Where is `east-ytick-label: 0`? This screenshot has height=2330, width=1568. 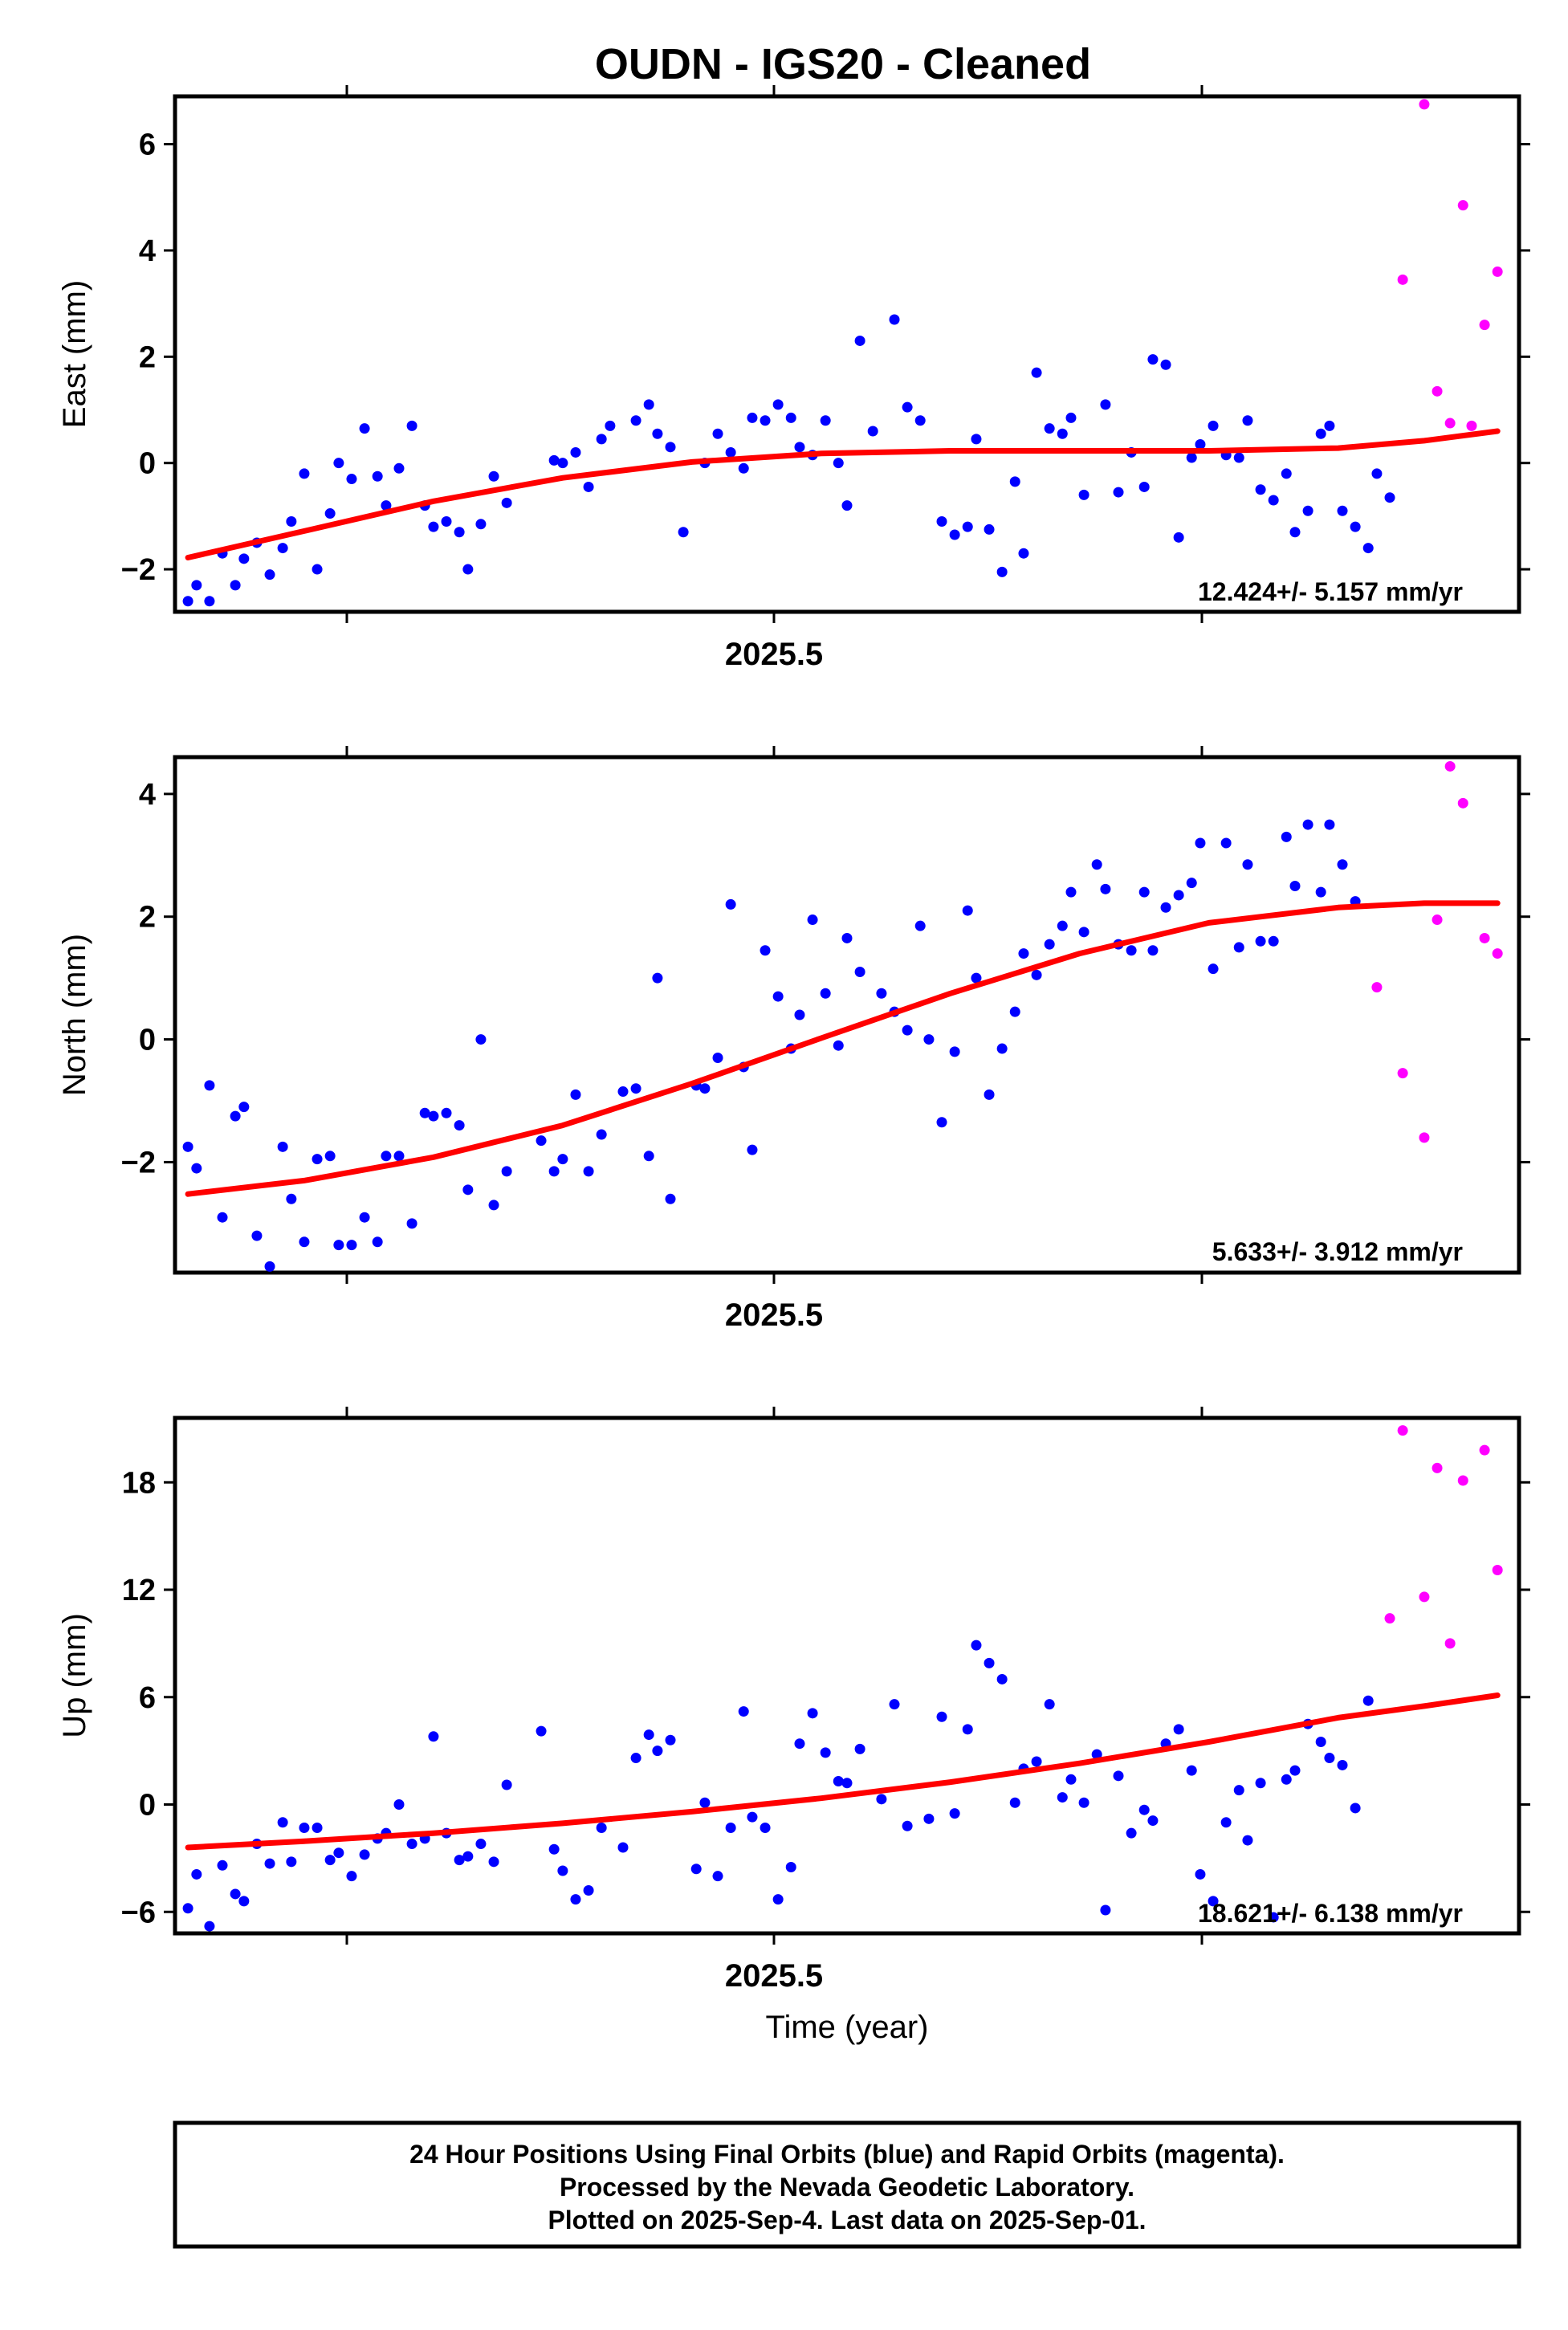 east-ytick-label: 0 is located at coordinates (147, 464).